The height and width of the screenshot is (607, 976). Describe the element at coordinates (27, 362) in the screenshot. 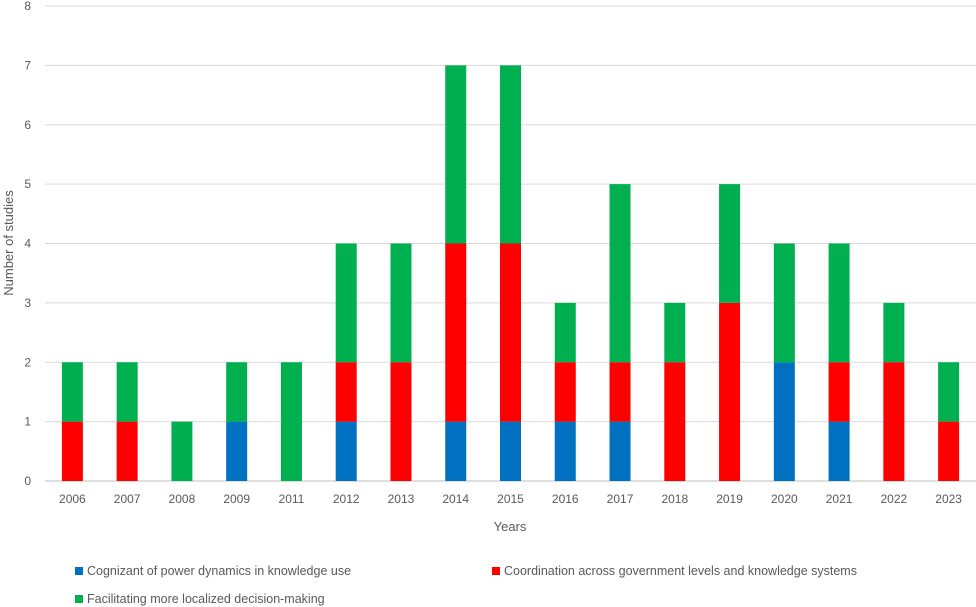

I see `y-tick-label: 2` at that location.